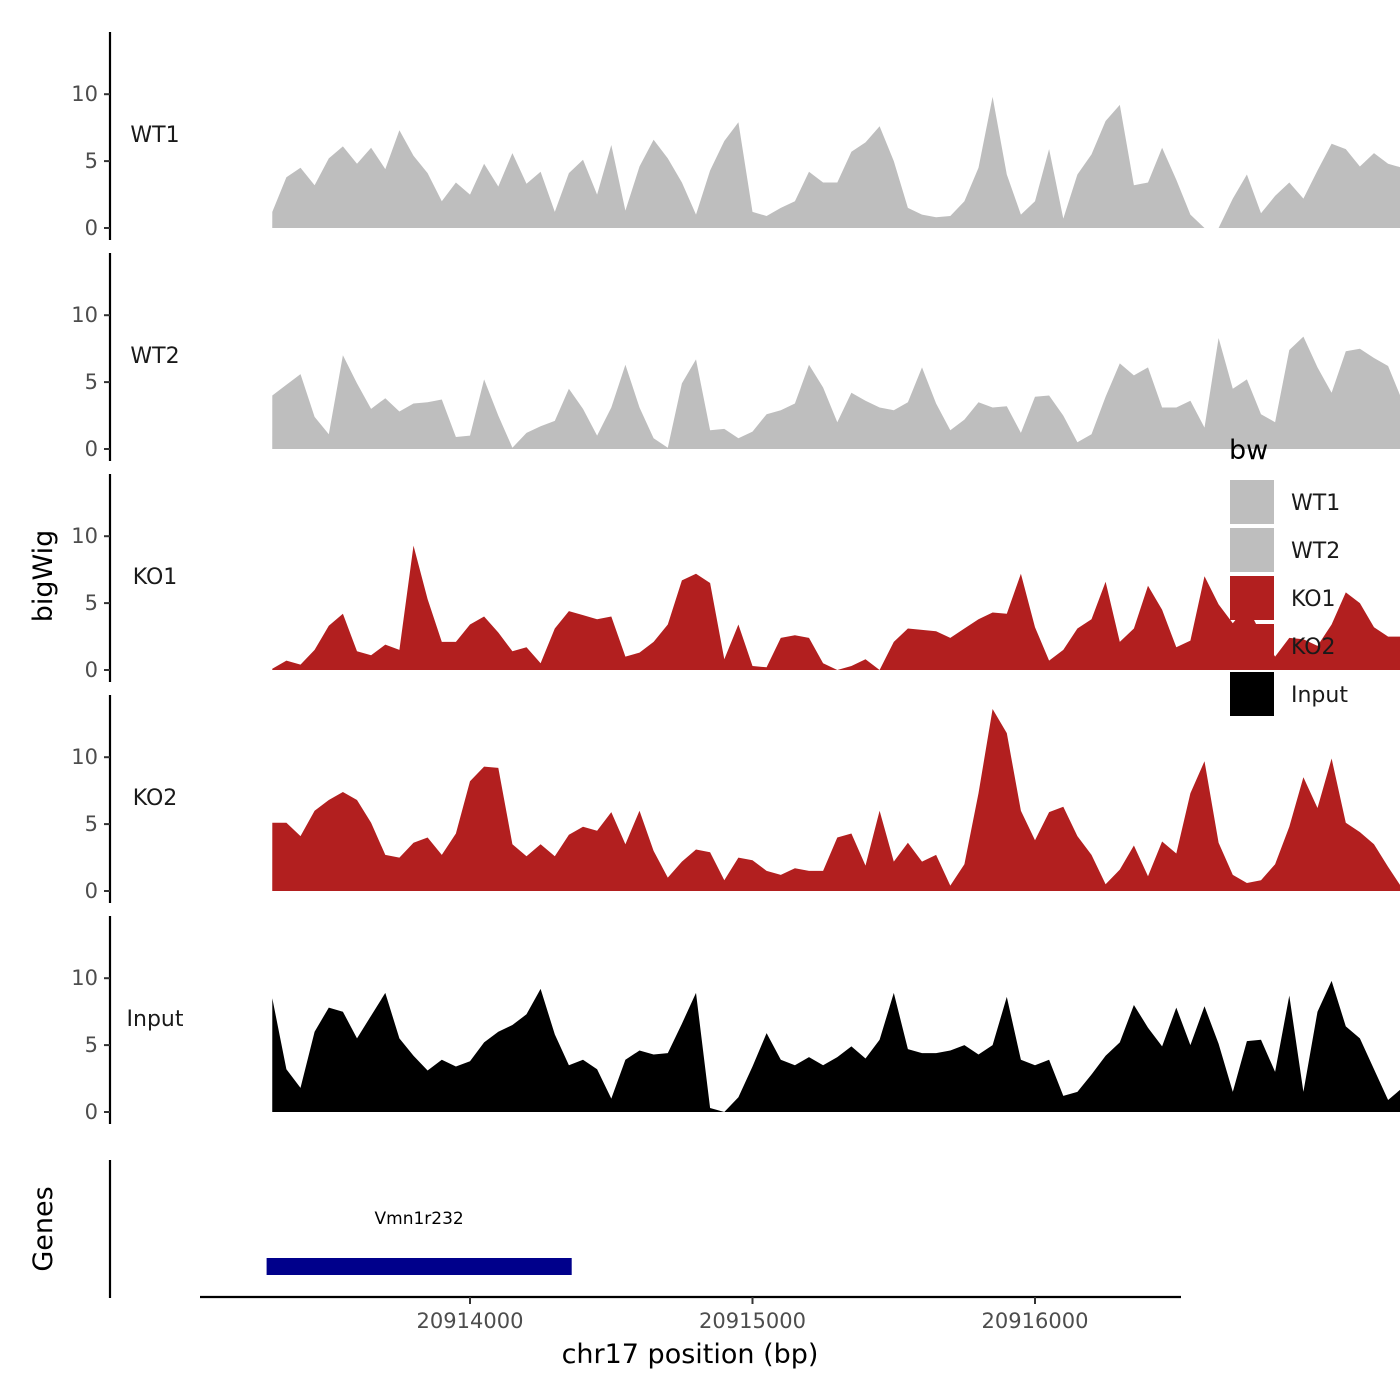  What do you see at coordinates (1315, 551) in the screenshot?
I see `legend-label: WT2` at bounding box center [1315, 551].